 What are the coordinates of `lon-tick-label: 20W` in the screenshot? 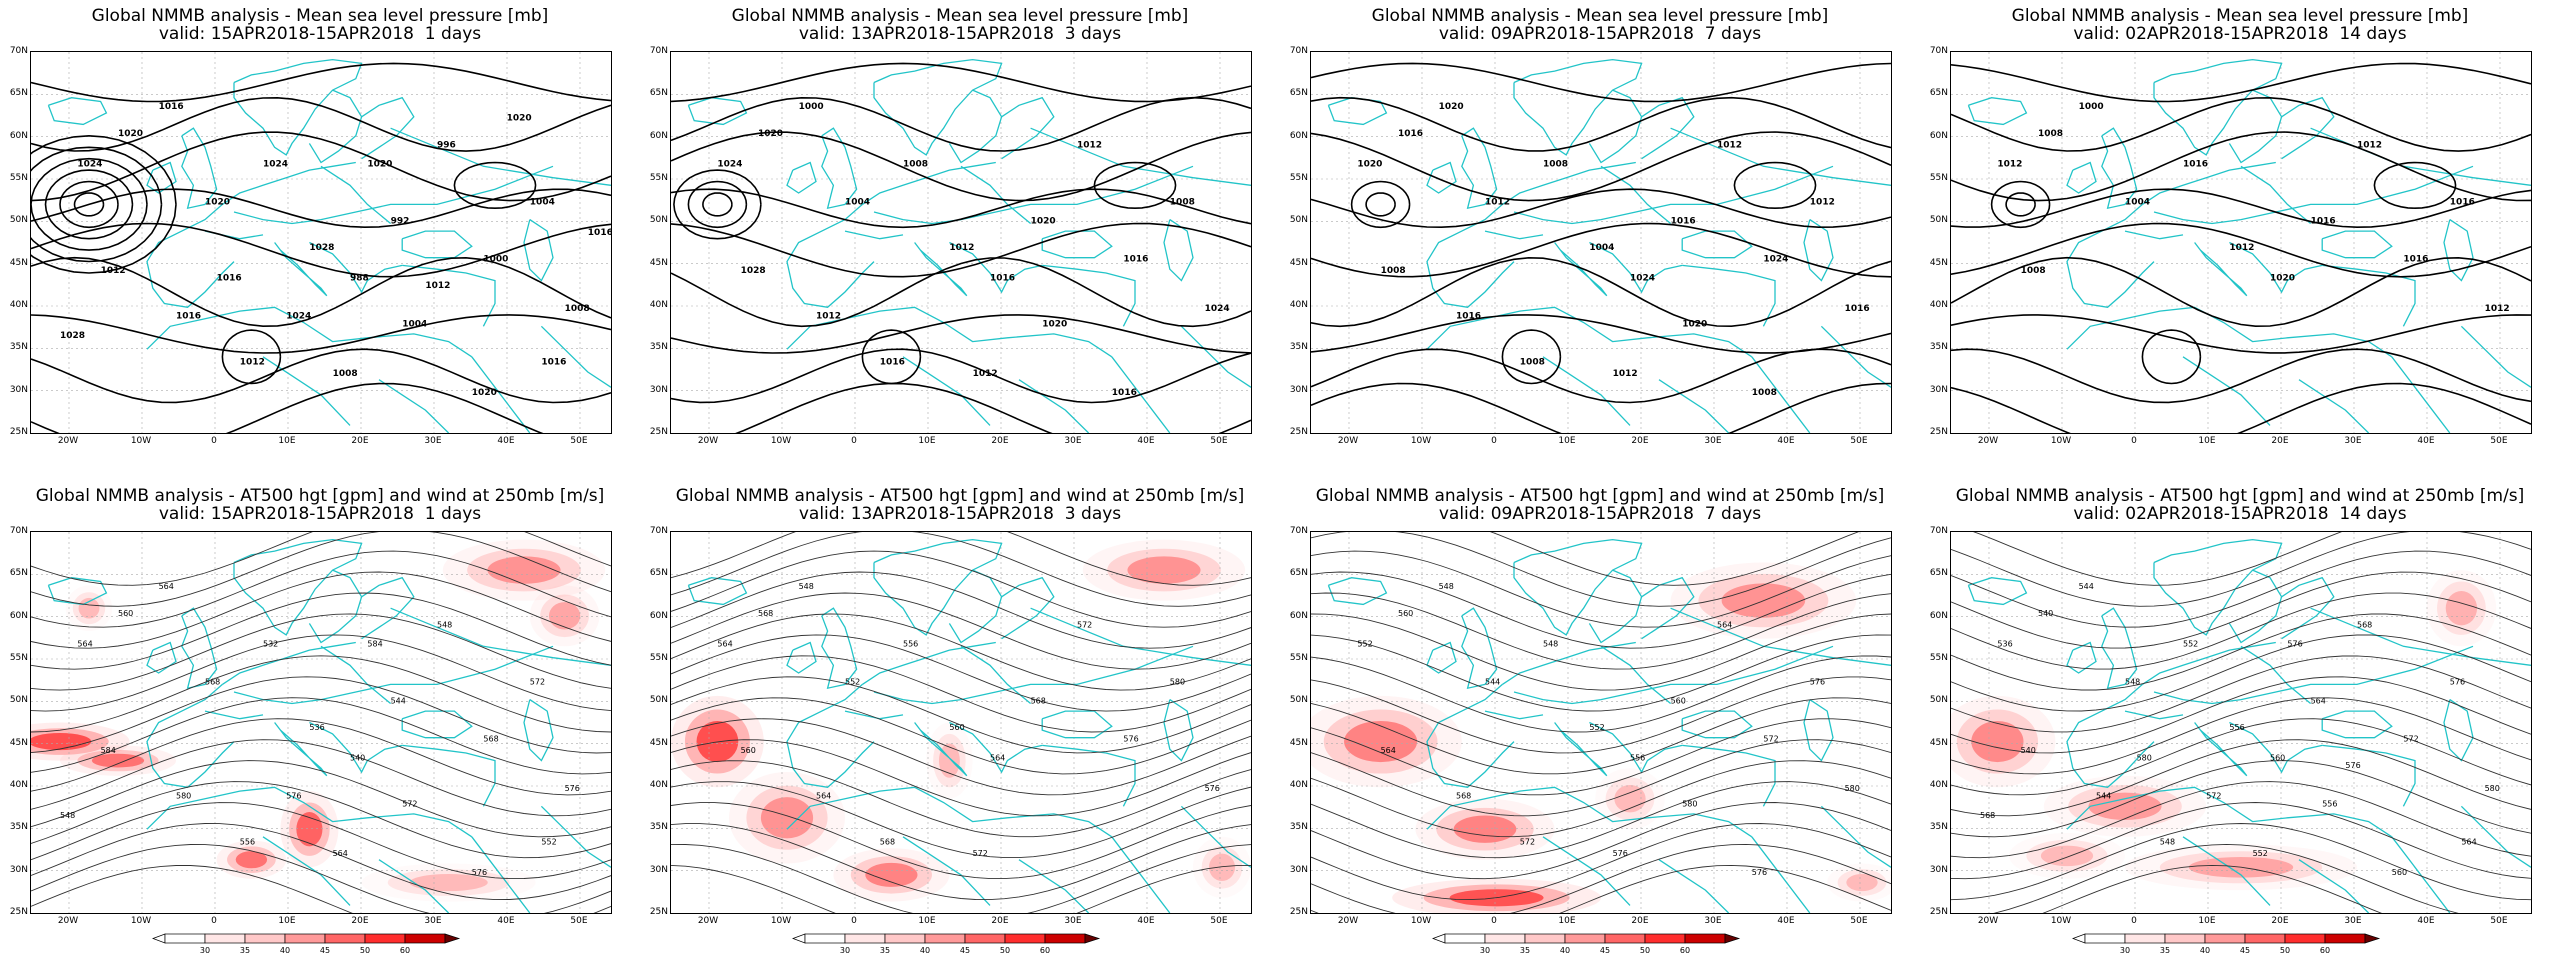 It's located at (1348, 441).